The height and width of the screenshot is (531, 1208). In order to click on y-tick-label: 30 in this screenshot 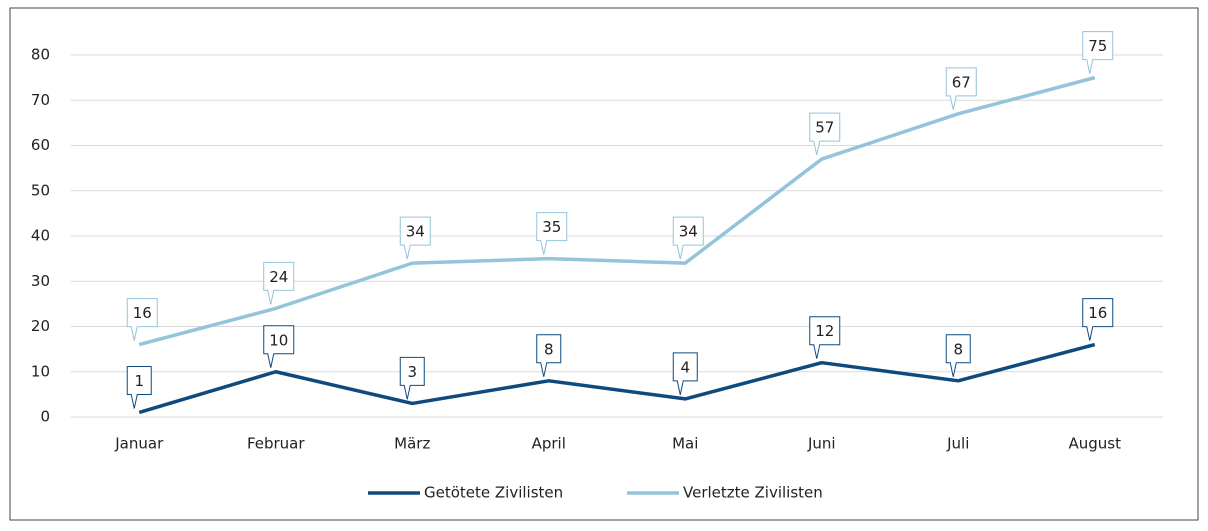, I will do `click(40, 281)`.